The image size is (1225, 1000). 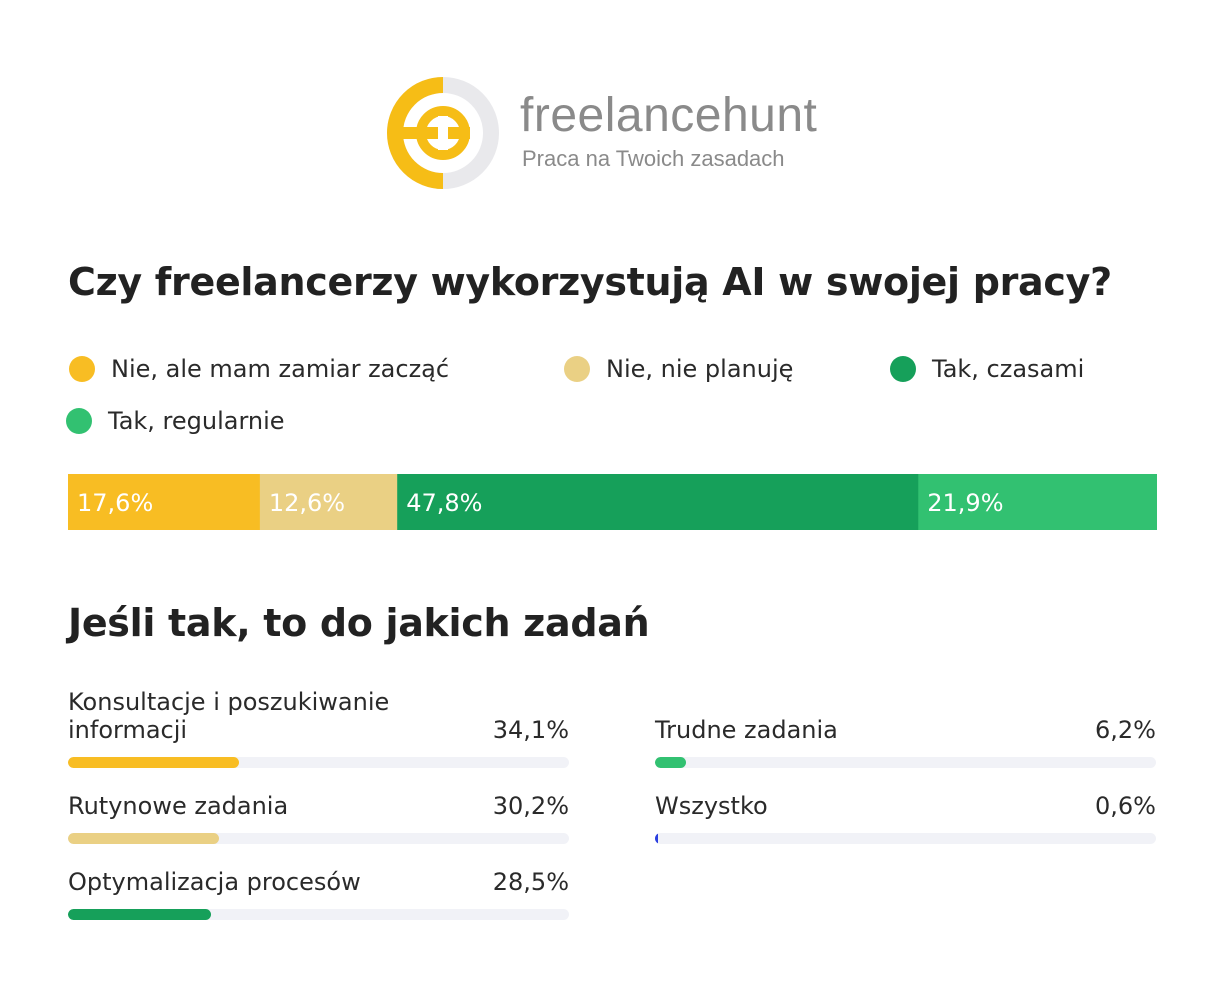 What do you see at coordinates (443, 133) in the screenshot?
I see `freelancehunt-logo-icon` at bounding box center [443, 133].